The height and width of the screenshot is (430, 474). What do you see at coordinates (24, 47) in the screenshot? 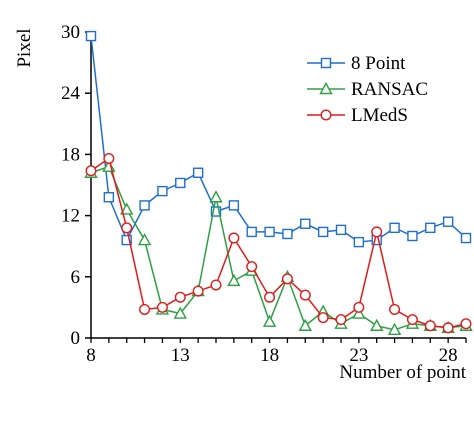
I see `y-axis-title: Pixel` at bounding box center [24, 47].